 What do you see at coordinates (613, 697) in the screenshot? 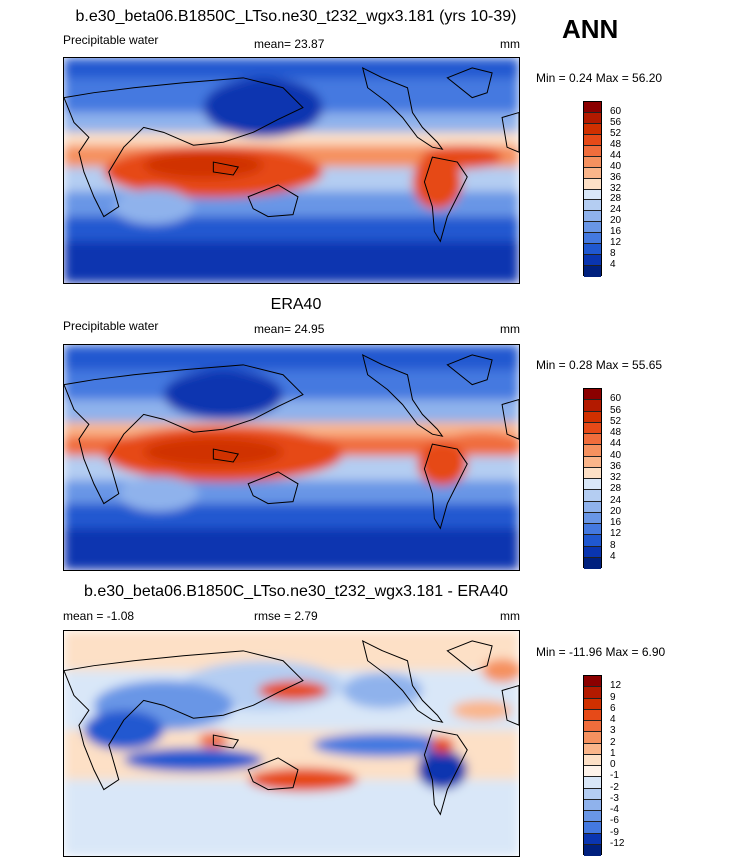
I see `colorbar-tick-label: 9` at bounding box center [613, 697].